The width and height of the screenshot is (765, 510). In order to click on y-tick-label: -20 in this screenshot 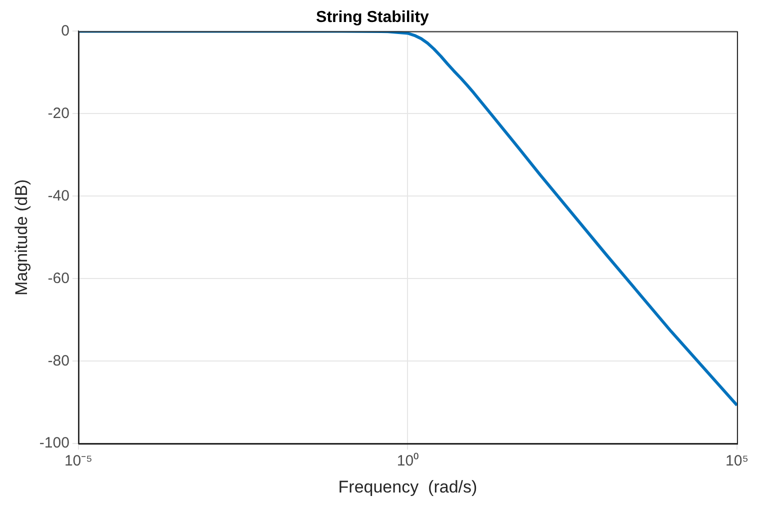, I will do `click(59, 113)`.